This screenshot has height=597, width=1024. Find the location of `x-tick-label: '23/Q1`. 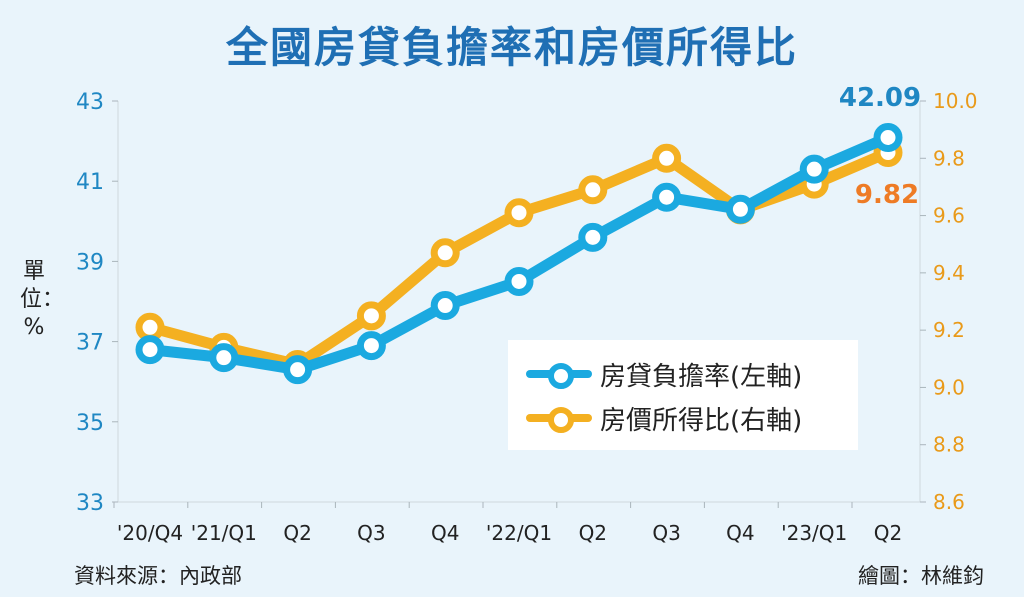

x-tick-label: '23/Q1 is located at coordinates (814, 533).